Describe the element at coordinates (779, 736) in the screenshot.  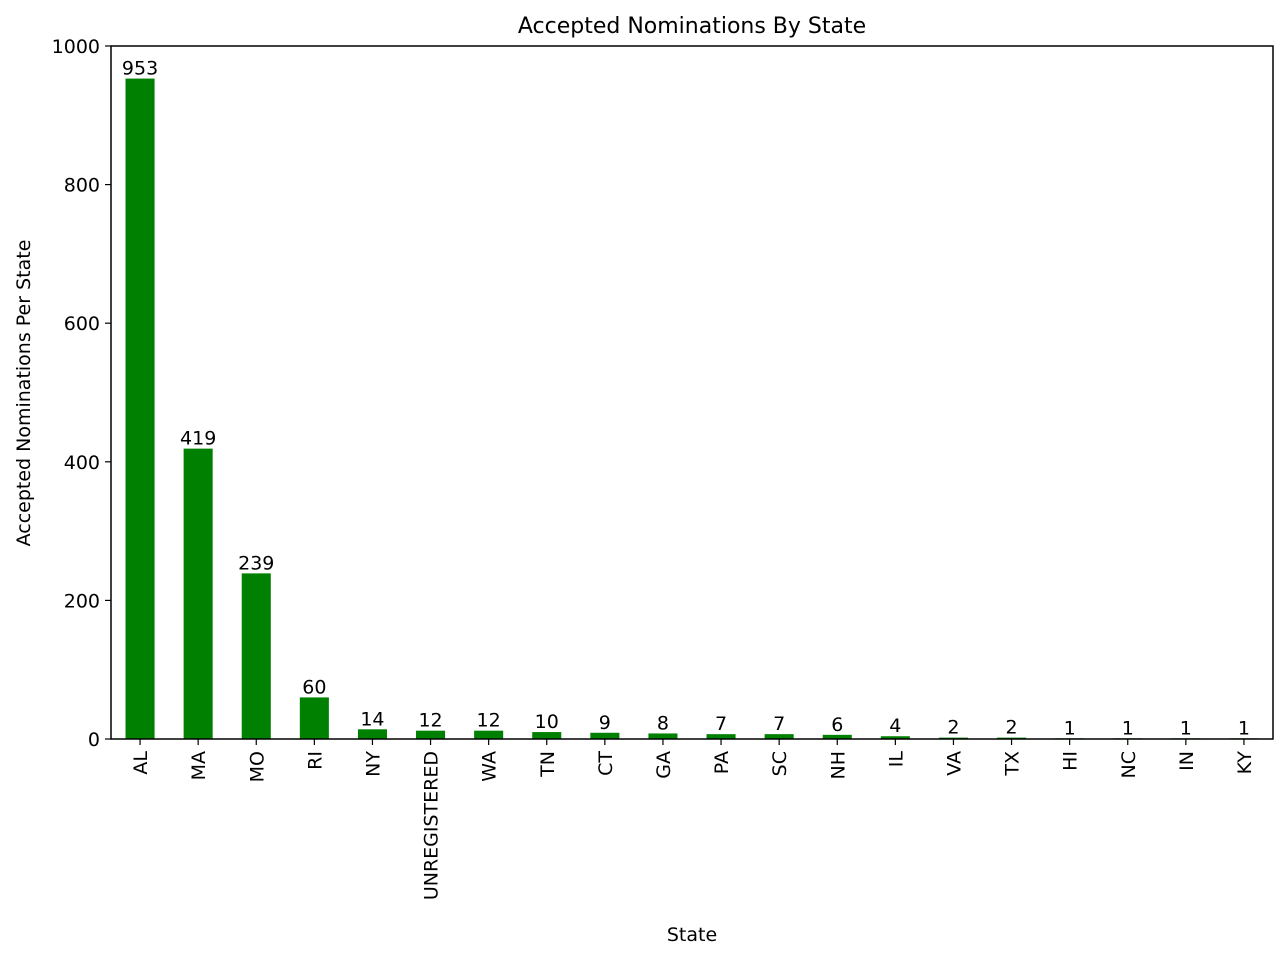
I see `bar-sc` at that location.